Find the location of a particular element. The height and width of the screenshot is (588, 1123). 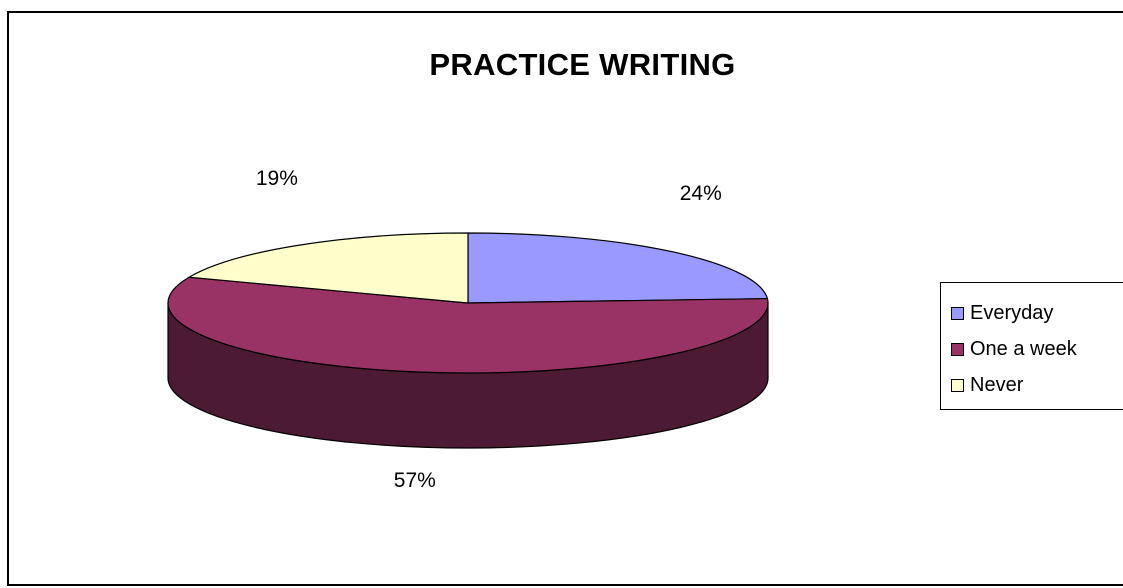

legend-swatch-never is located at coordinates (957, 385).